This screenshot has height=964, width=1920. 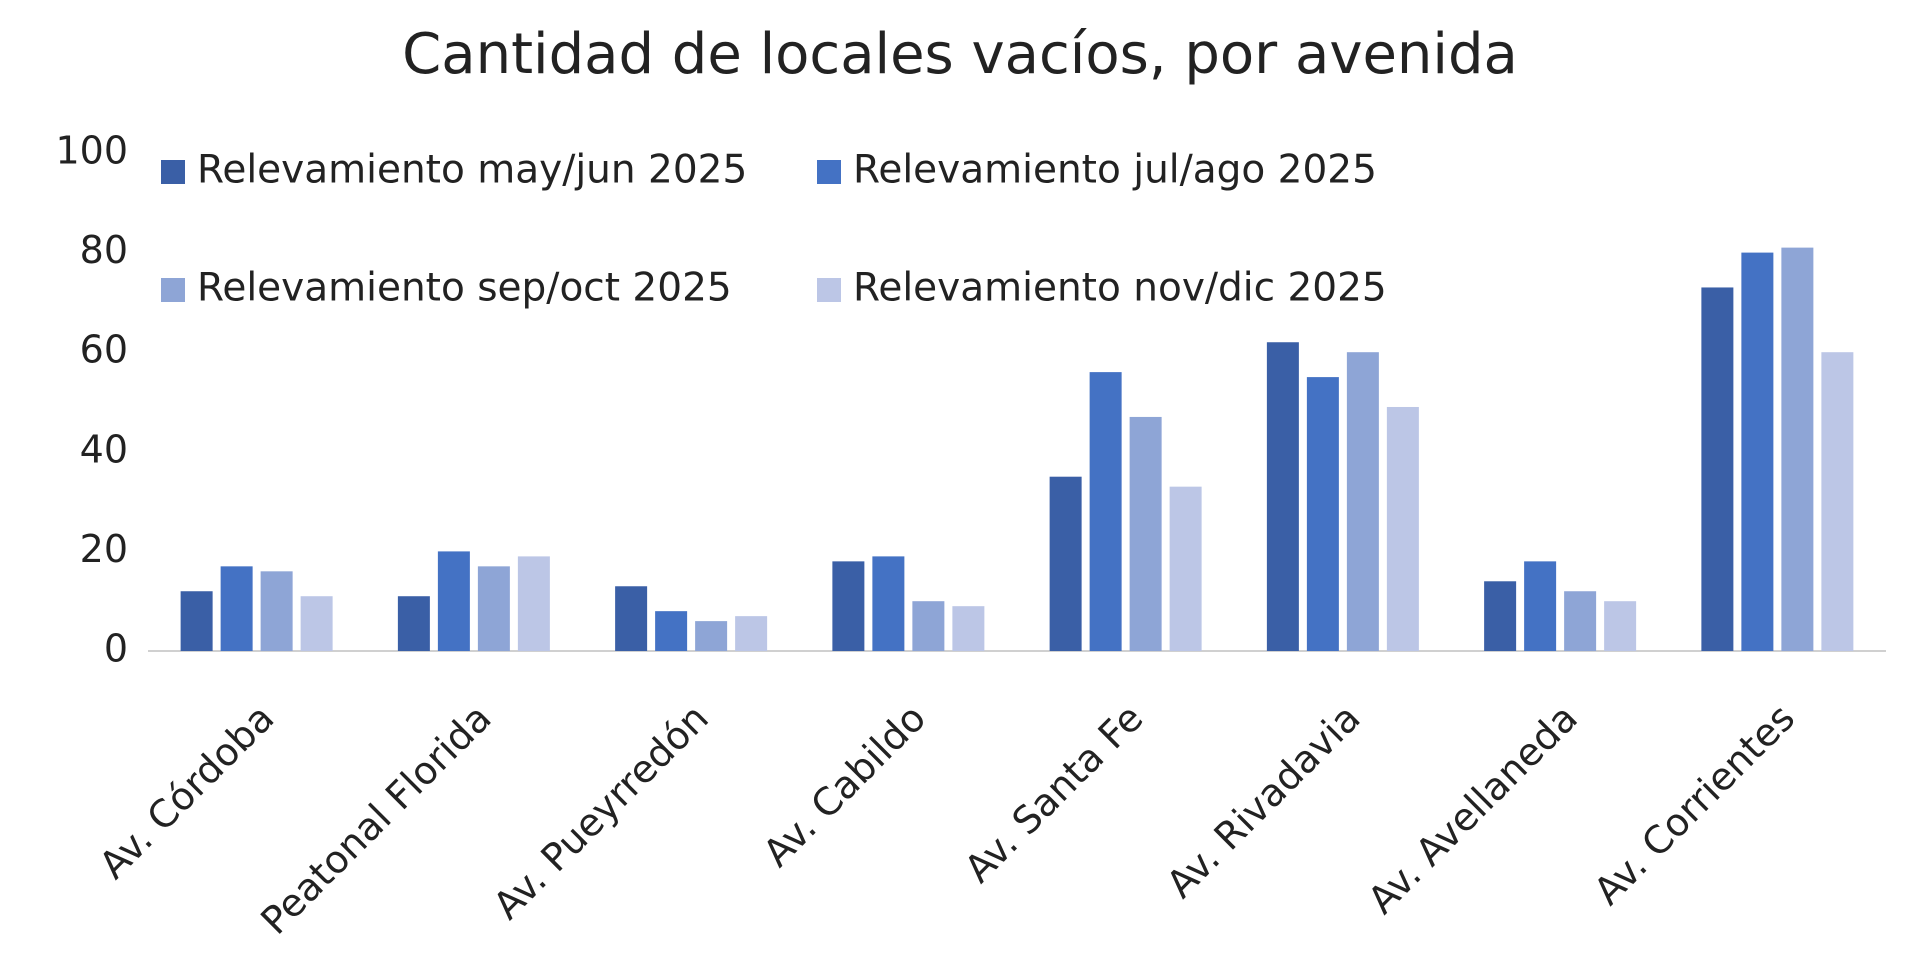 I want to click on y-tick-label: 0, so click(x=116, y=649).